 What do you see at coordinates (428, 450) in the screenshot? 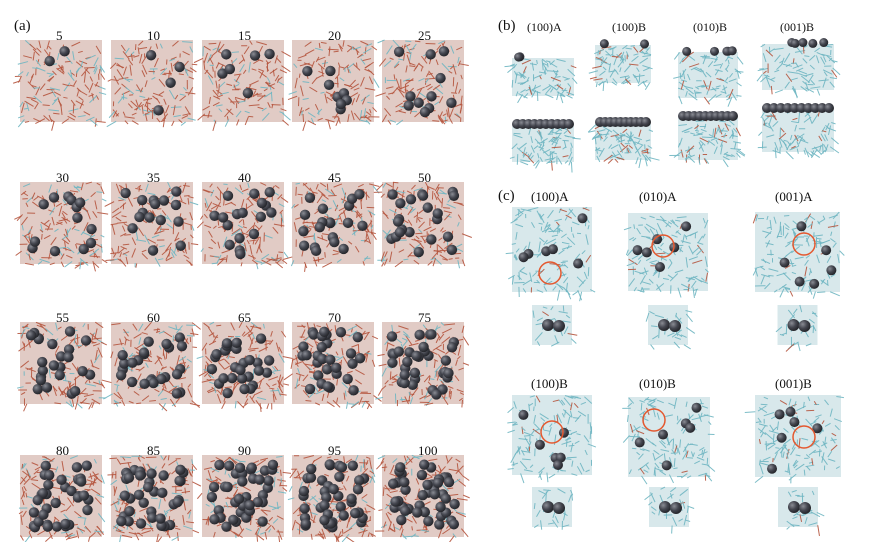
I see `snapshot-label: 100` at bounding box center [428, 450].